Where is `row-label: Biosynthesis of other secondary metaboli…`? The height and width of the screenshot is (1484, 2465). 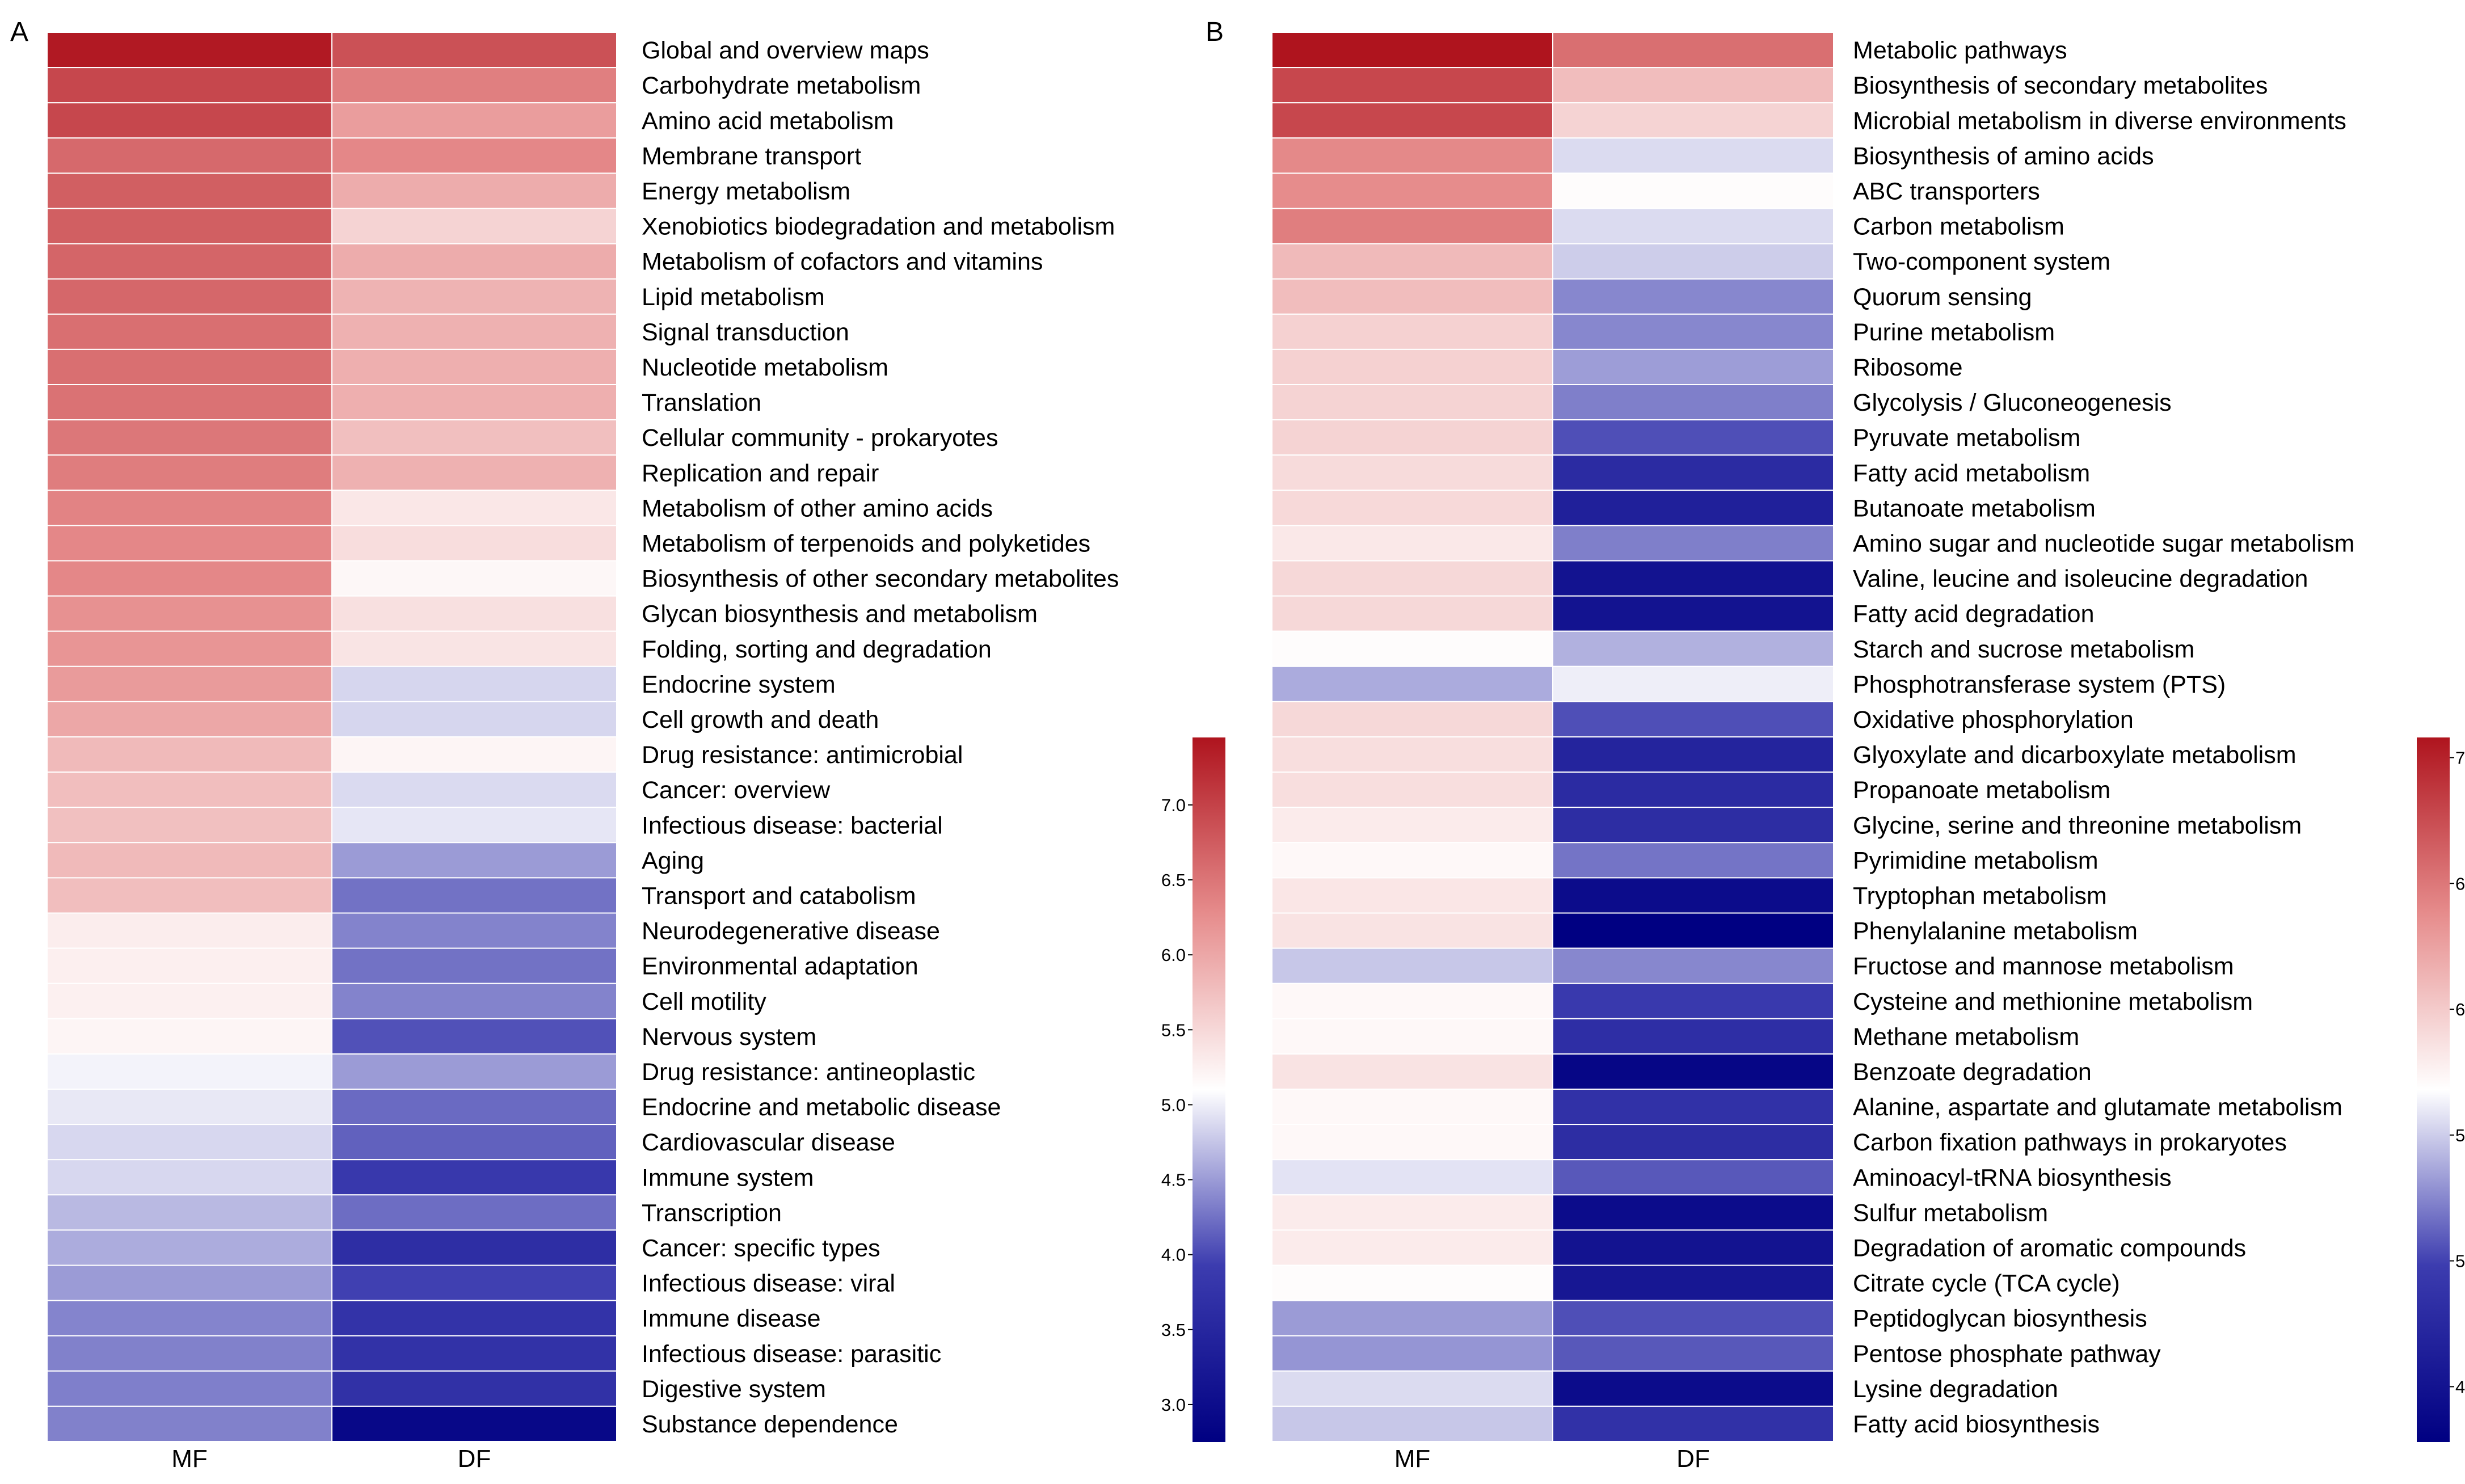 row-label: Biosynthesis of other secondary metaboli… is located at coordinates (881, 579).